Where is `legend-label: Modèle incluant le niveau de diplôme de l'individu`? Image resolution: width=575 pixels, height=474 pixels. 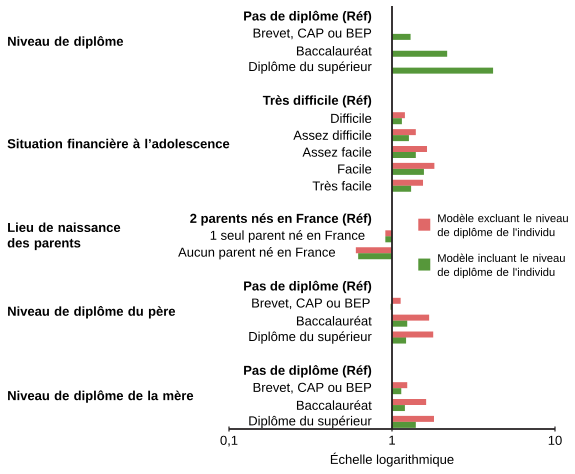
legend-label: Modèle incluant le niveau de diplôme de l'individu is located at coordinates (501, 266).